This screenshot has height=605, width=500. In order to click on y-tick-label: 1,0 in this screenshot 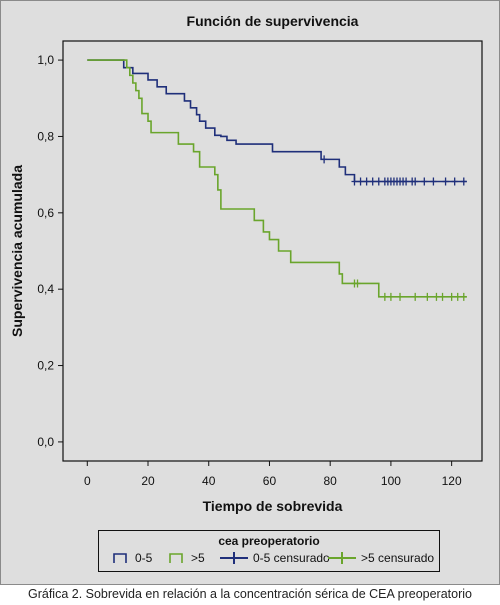, I will do `click(45, 60)`.